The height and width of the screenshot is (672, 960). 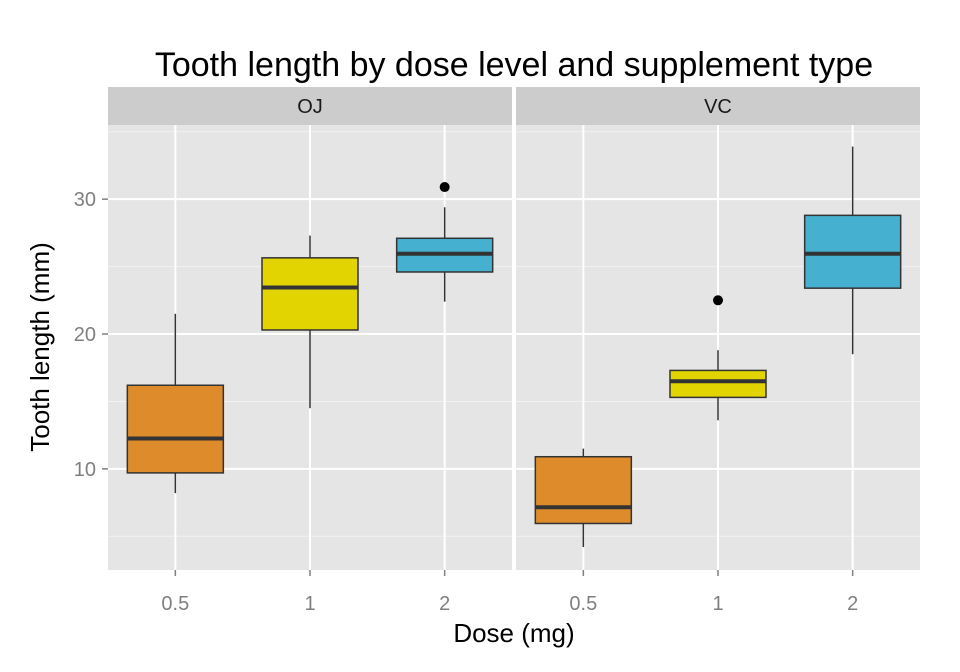 What do you see at coordinates (40, 347) in the screenshot?
I see `y-axis-title: Tooth length (mm)` at bounding box center [40, 347].